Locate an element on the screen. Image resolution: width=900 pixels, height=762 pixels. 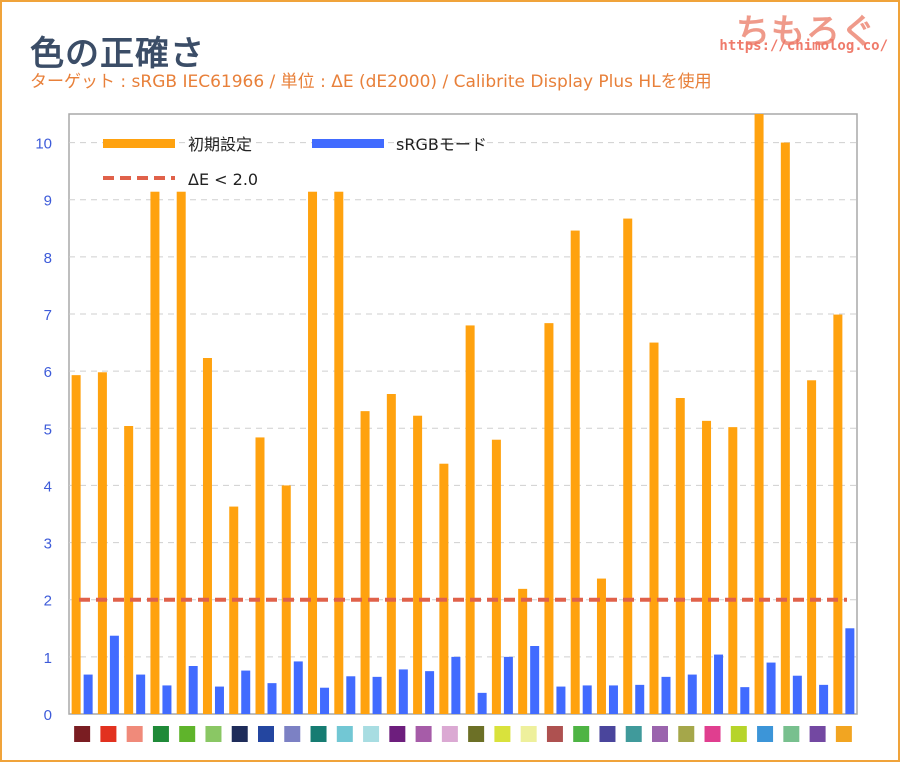
legend-label-srgb: sRGBモード is located at coordinates (441, 144).